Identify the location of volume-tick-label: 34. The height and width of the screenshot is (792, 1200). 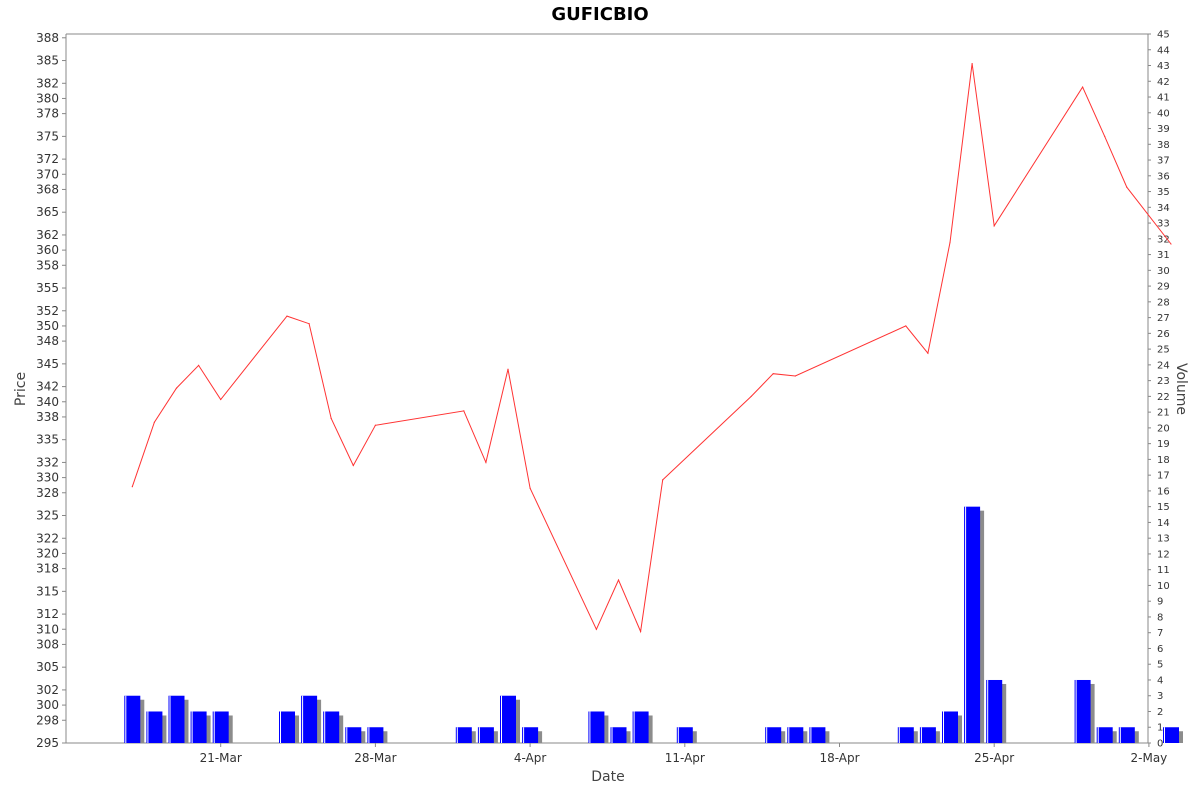
(1163, 208).